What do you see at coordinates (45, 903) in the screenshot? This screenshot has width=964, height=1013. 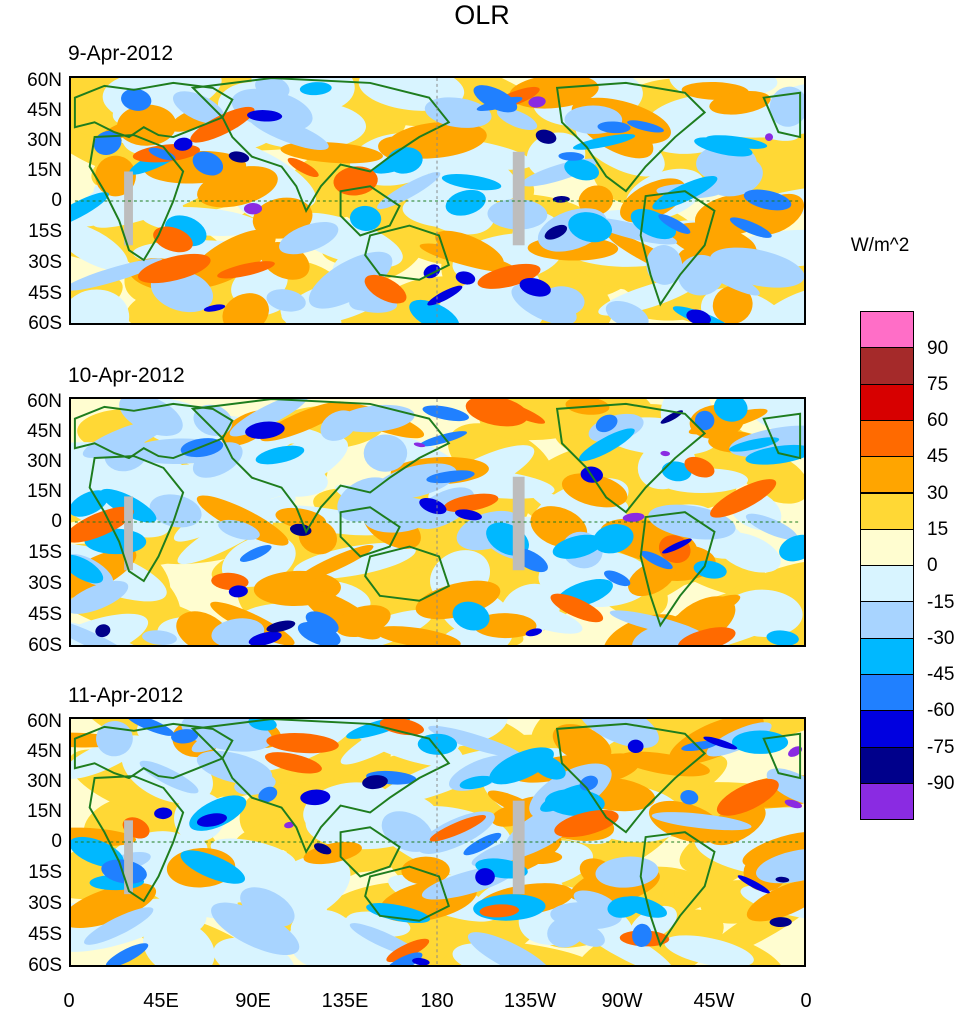 I see `lat-label: 30S` at bounding box center [45, 903].